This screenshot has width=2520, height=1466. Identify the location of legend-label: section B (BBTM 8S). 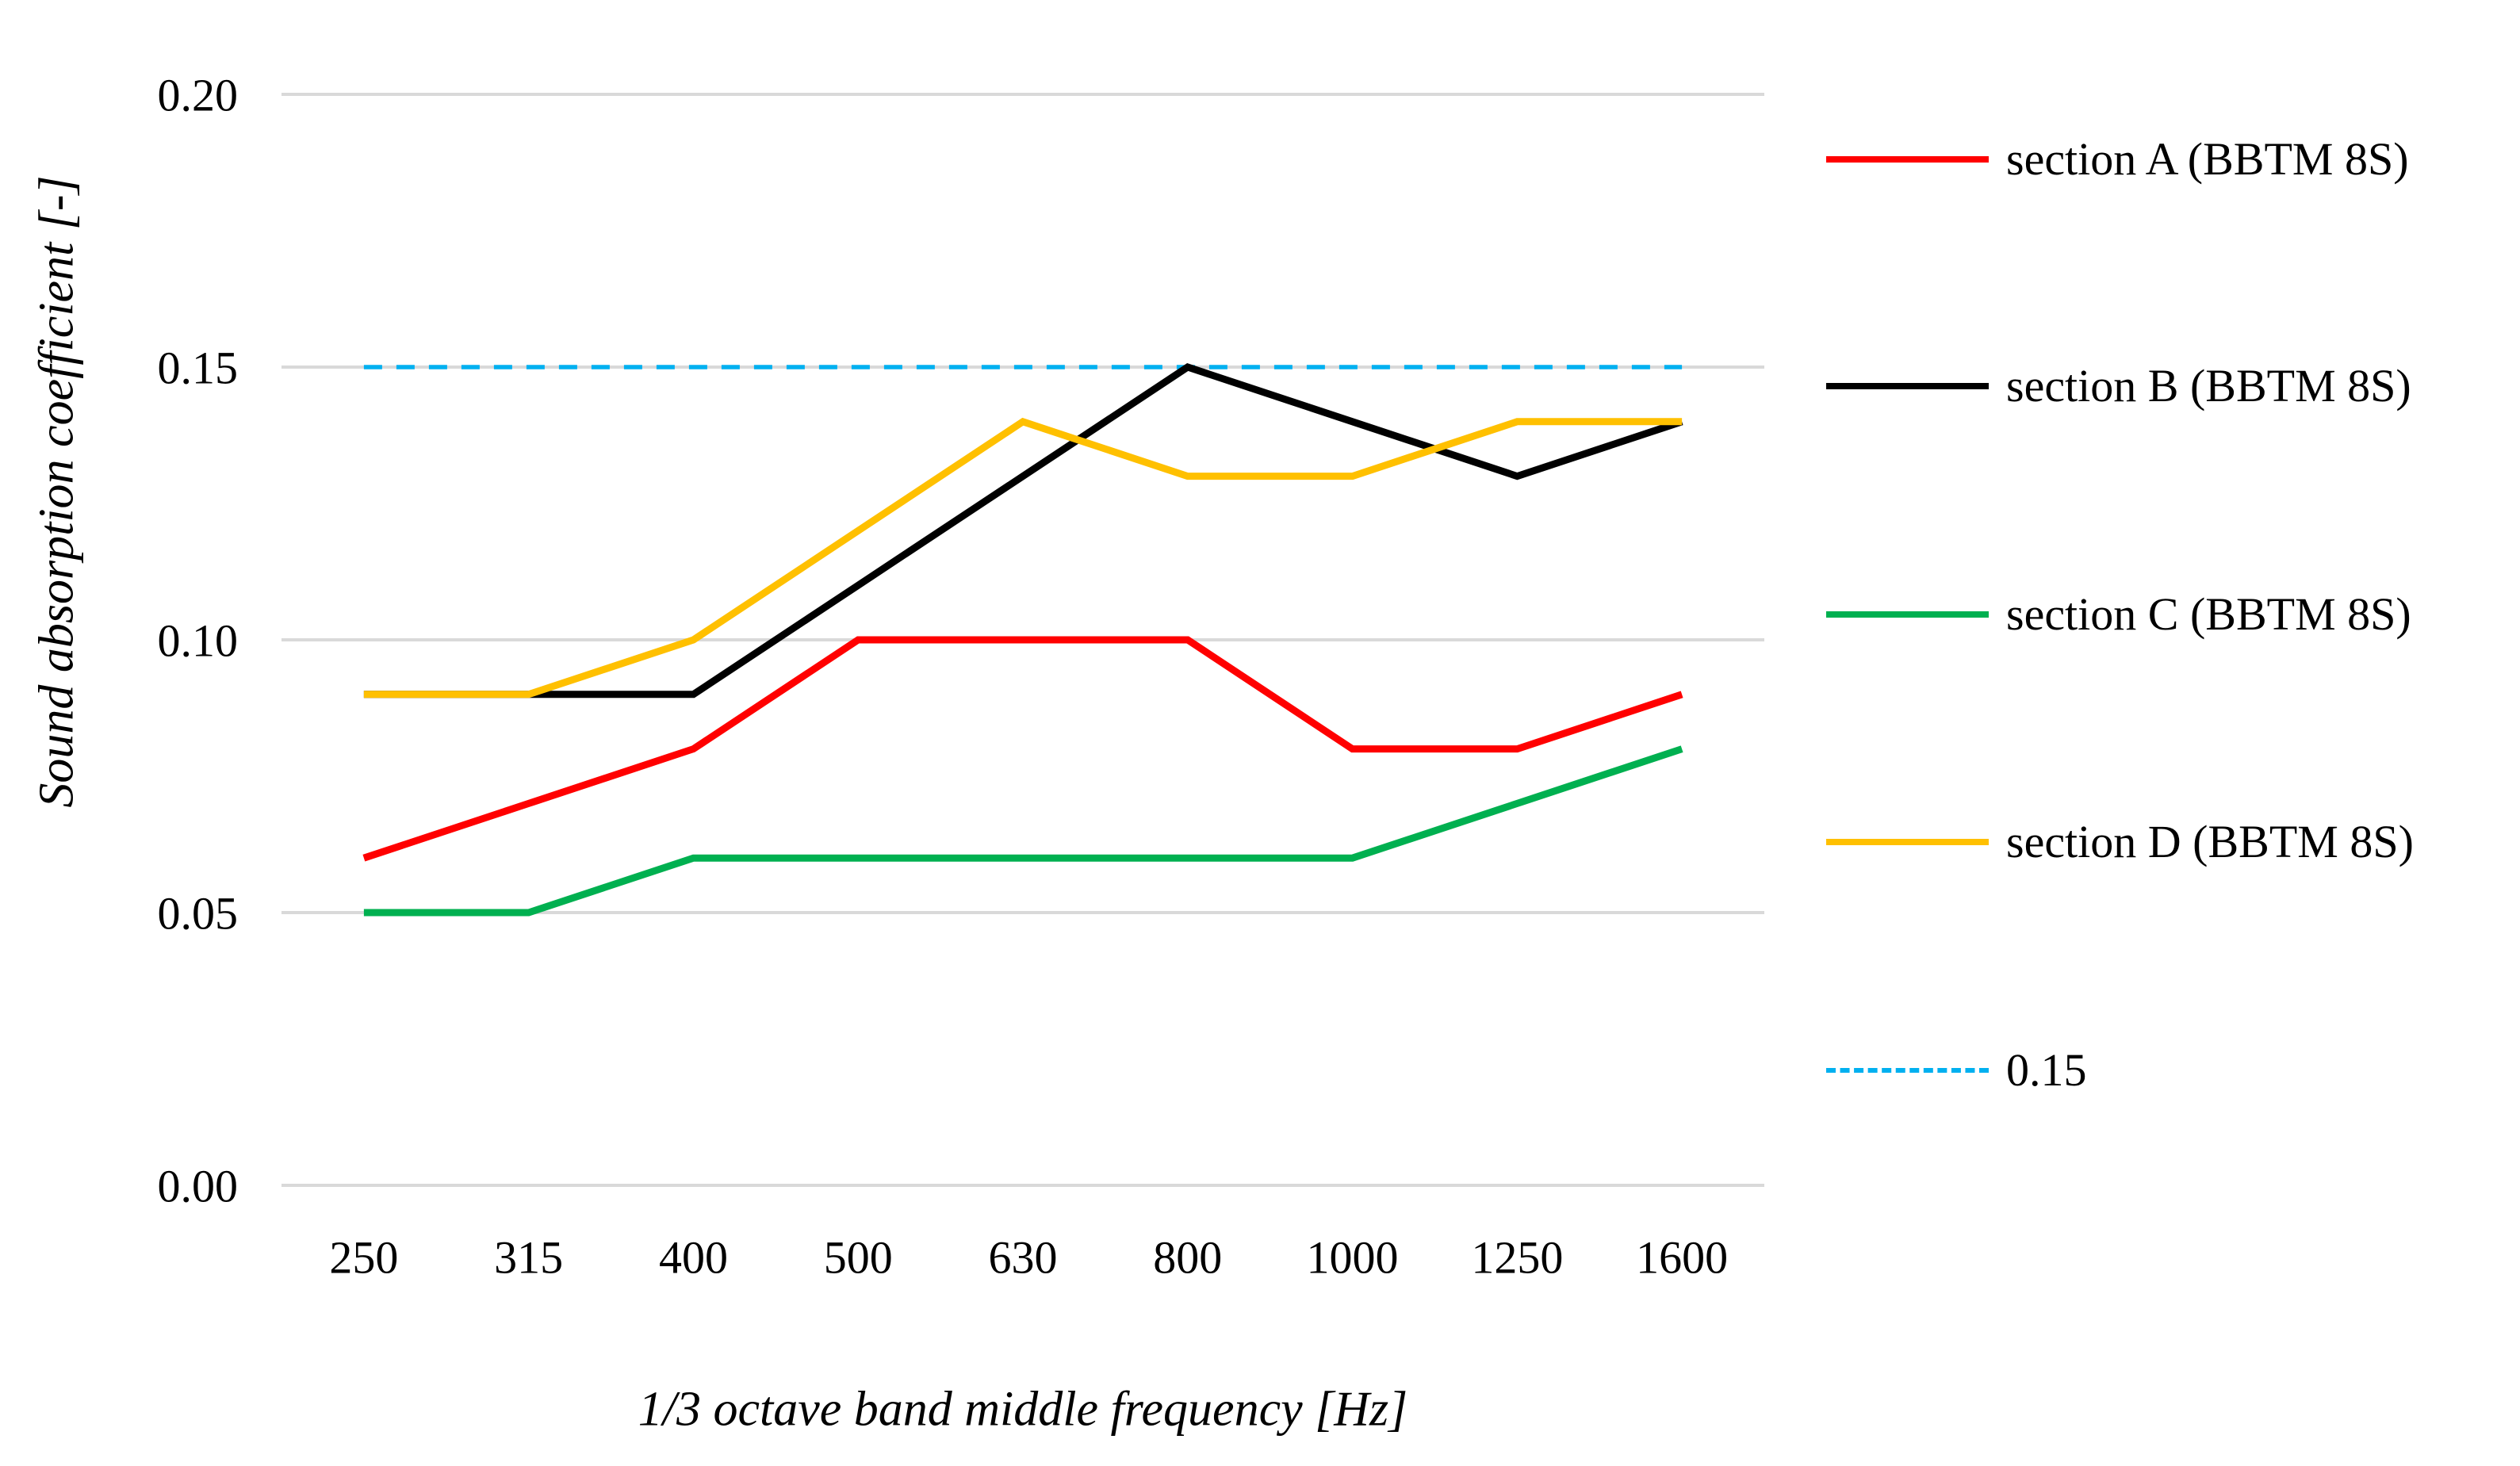
(2208, 385).